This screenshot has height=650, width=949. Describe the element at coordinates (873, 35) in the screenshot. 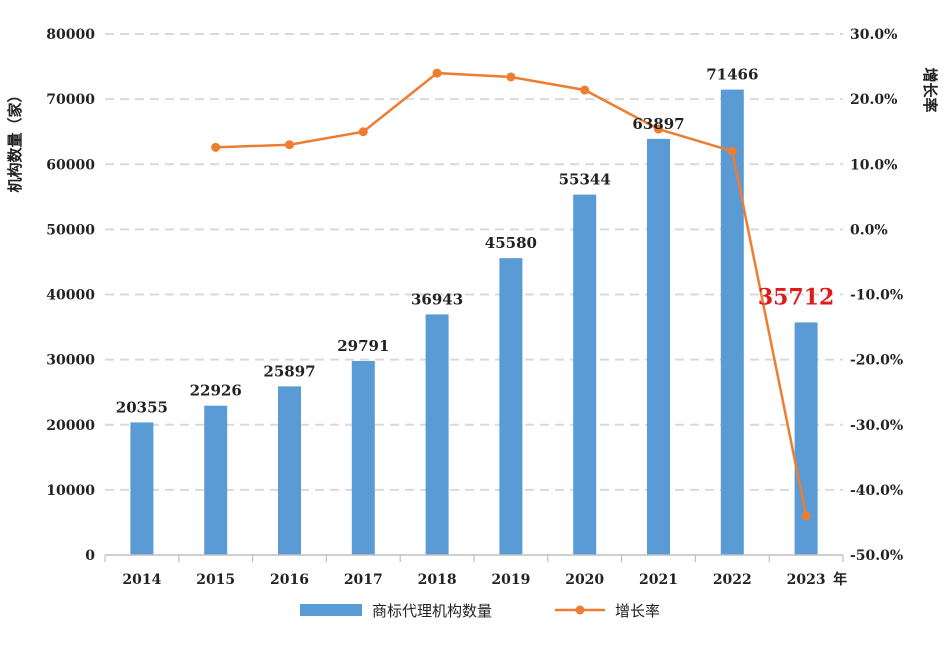

I see `y-right-tick-label: 30.0%` at that location.